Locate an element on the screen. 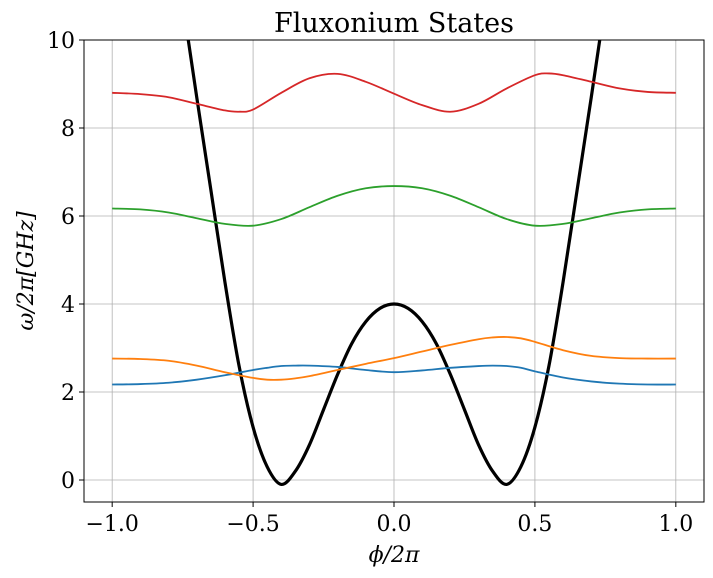 The image size is (713, 578). y-tick-label: 8 is located at coordinates (68, 129).